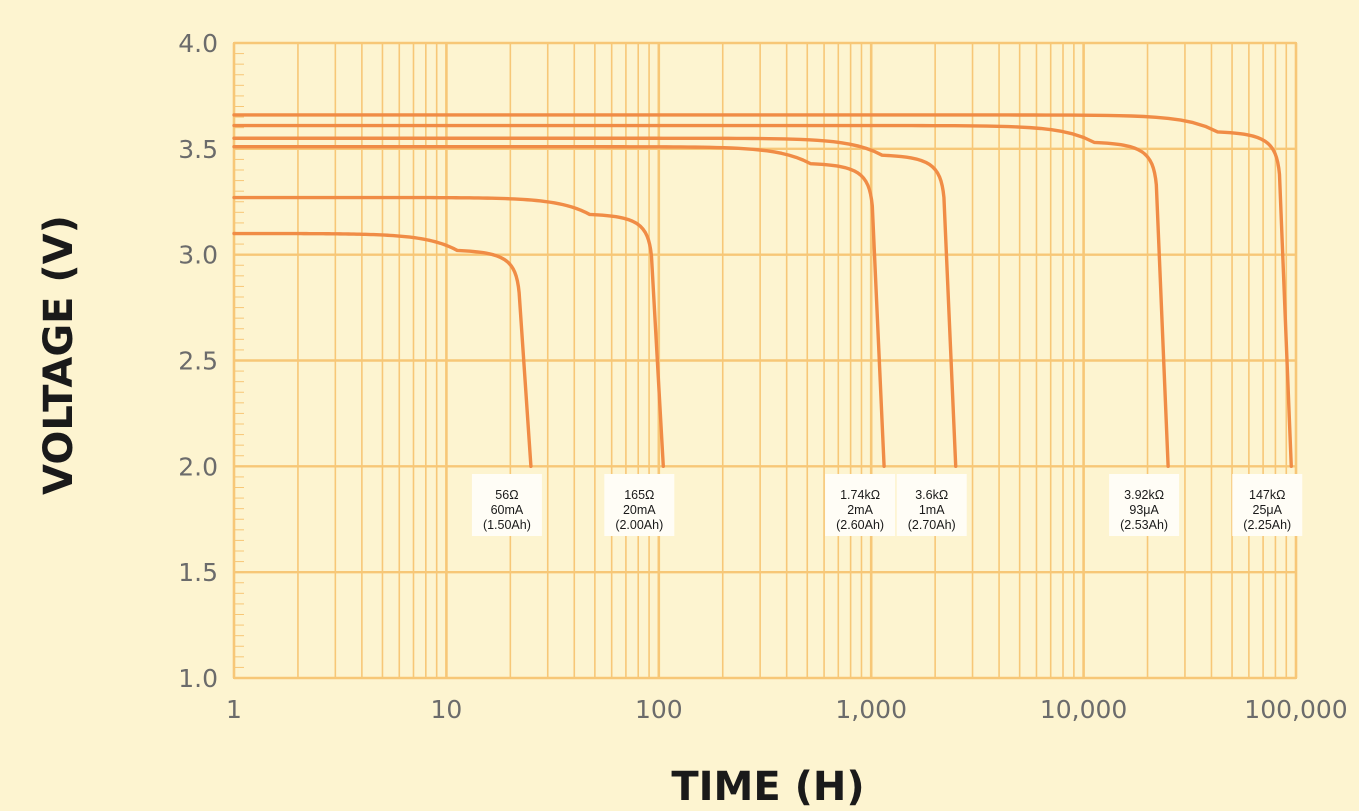 Image resolution: width=1359 pixels, height=811 pixels. What do you see at coordinates (198, 572) in the screenshot?
I see `y-tick-label: 1.5` at bounding box center [198, 572].